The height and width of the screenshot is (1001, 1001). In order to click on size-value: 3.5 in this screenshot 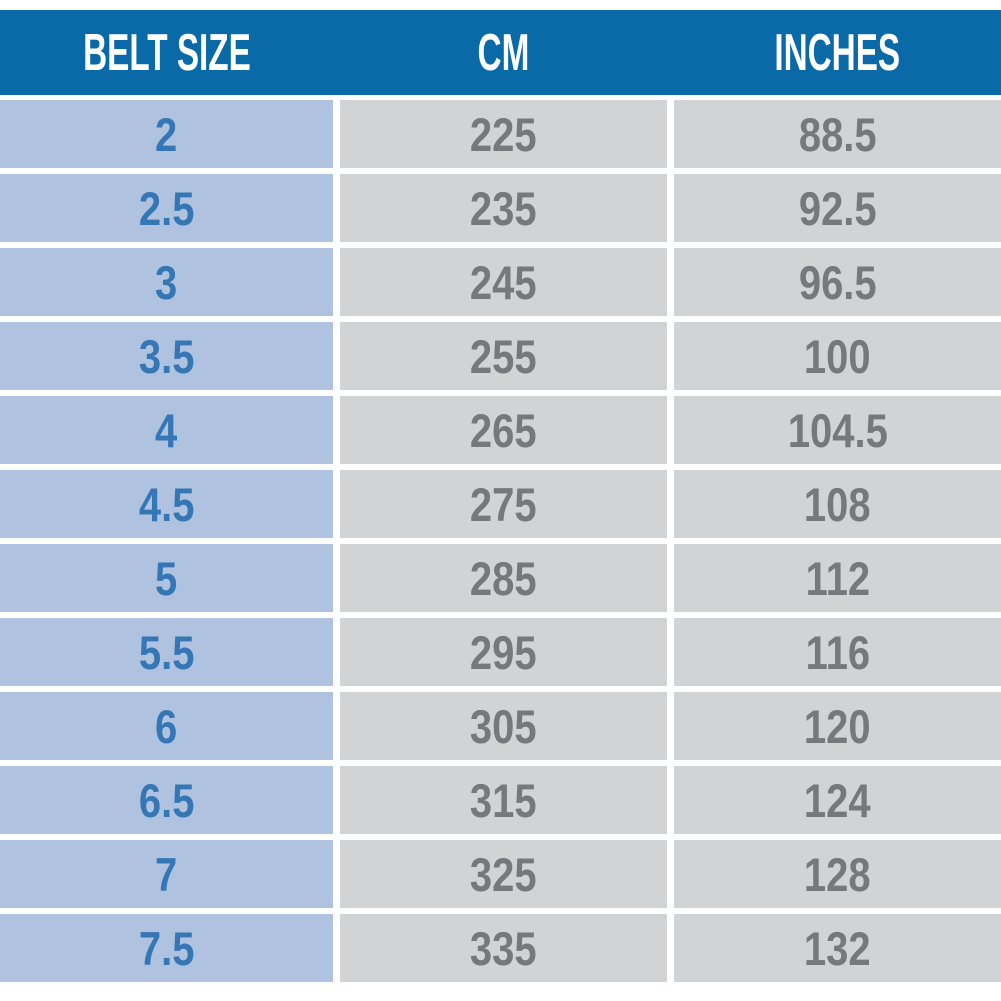, I will do `click(166, 356)`.